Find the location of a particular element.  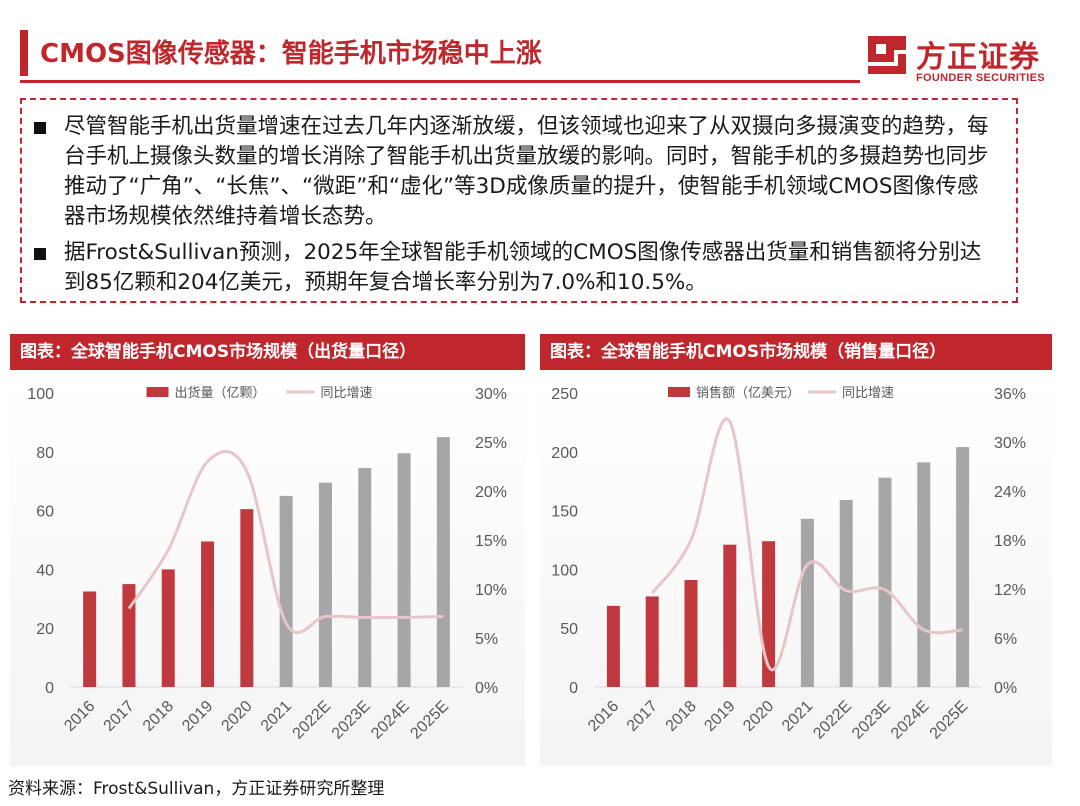

y-right-tick-label: 36% is located at coordinates (1010, 394).